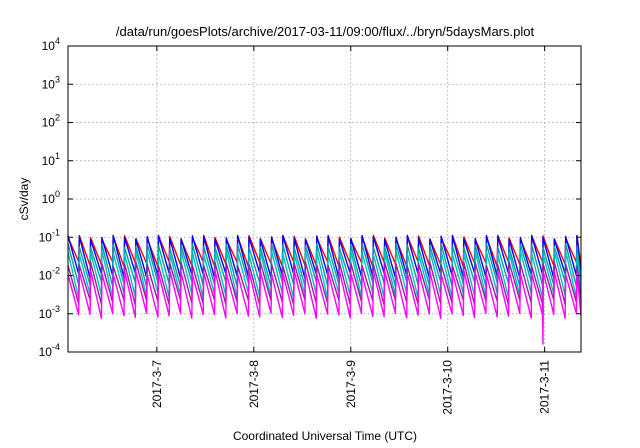 The image size is (640, 448). I want to click on x-axis-label: Coordinated Universal Time (UTC), so click(325, 436).